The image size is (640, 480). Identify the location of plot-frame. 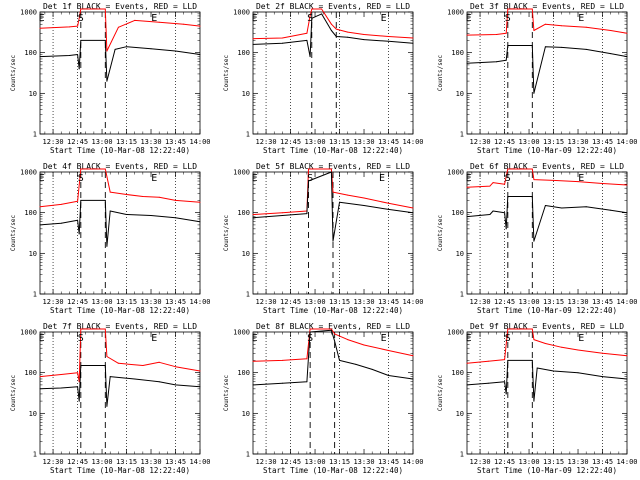
(120, 233).